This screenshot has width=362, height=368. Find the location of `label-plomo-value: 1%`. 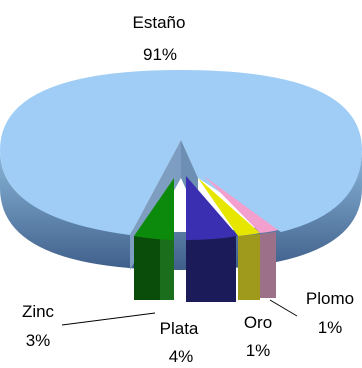

label-plomo-value: 1% is located at coordinates (330, 327).